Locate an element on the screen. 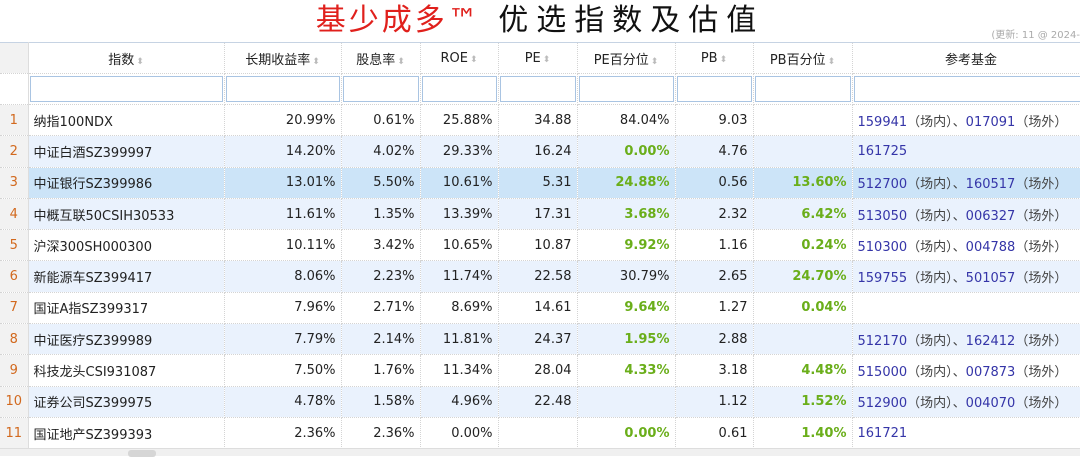  roe: 11.34% is located at coordinates (459, 370).